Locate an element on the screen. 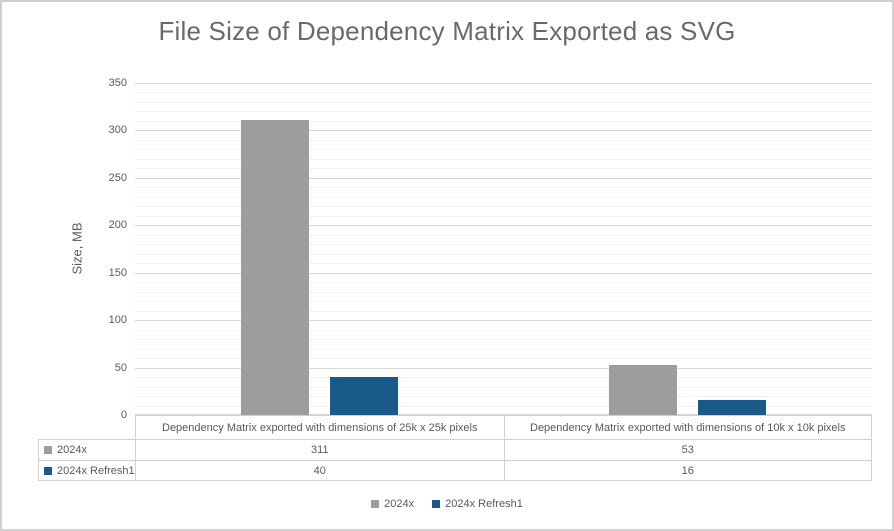  legend-item: 2024x is located at coordinates (392, 504).